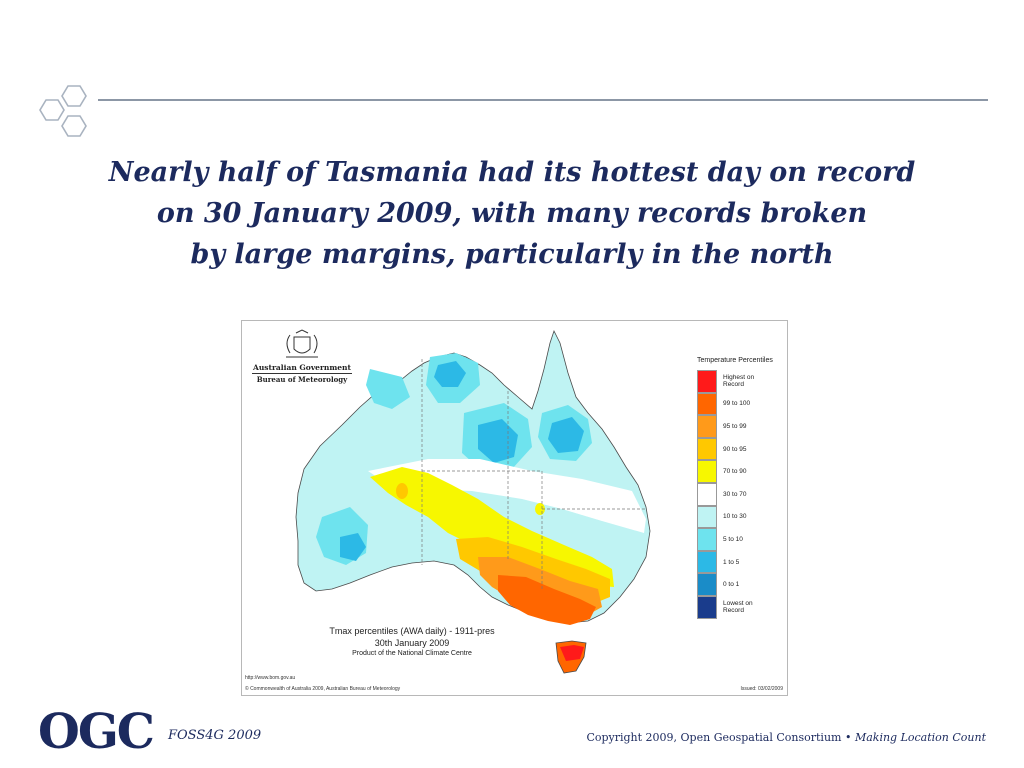 The width and height of the screenshot is (1024, 768). Describe the element at coordinates (302, 368) in the screenshot. I see `agency-government: Australian Government` at that location.